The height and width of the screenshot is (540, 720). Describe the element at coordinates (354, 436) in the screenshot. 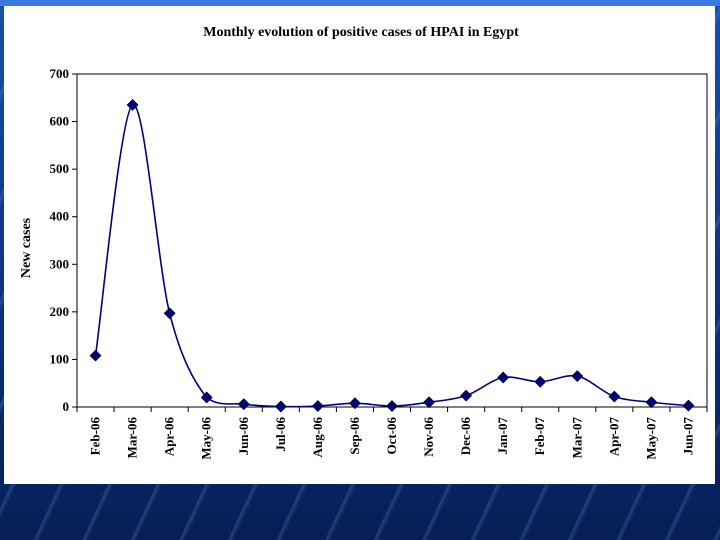

I see `x-tick-label: Sep-06` at that location.